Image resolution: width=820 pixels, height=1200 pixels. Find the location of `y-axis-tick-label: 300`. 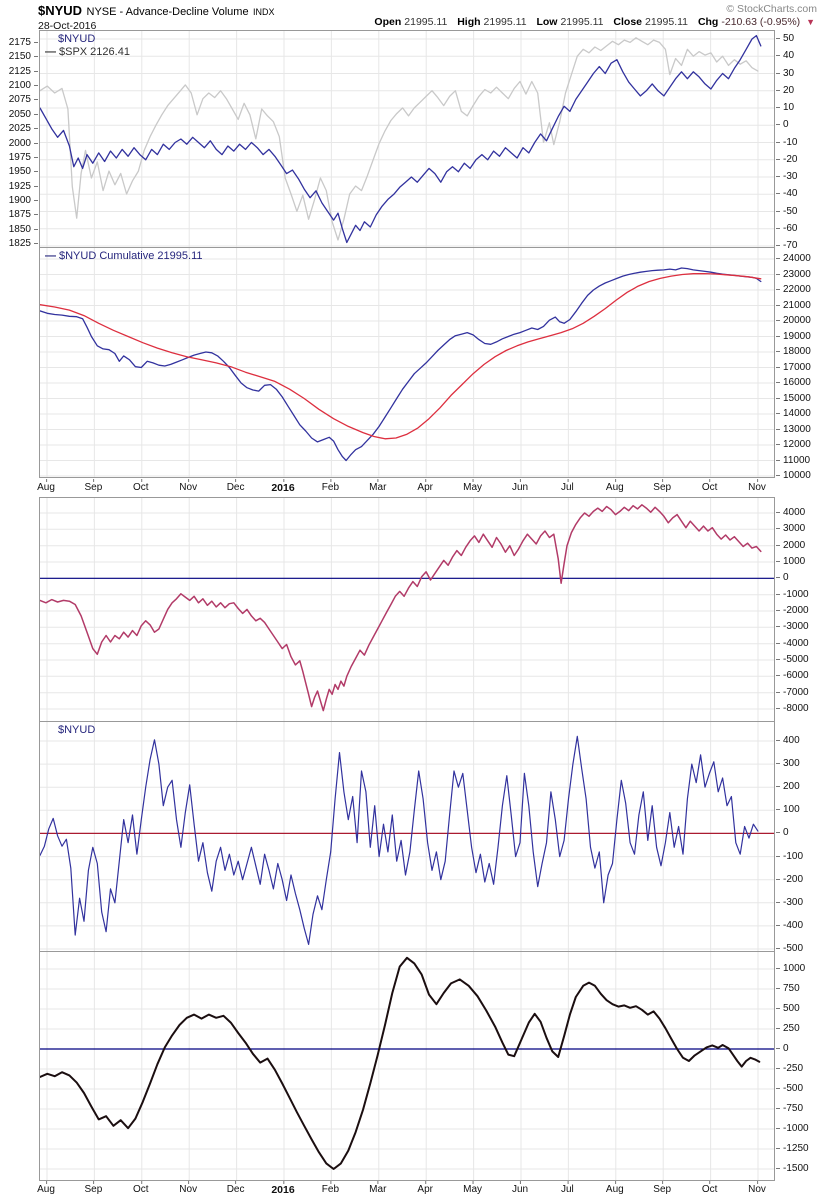

y-axis-tick-label: 300 is located at coordinates (788, 763).